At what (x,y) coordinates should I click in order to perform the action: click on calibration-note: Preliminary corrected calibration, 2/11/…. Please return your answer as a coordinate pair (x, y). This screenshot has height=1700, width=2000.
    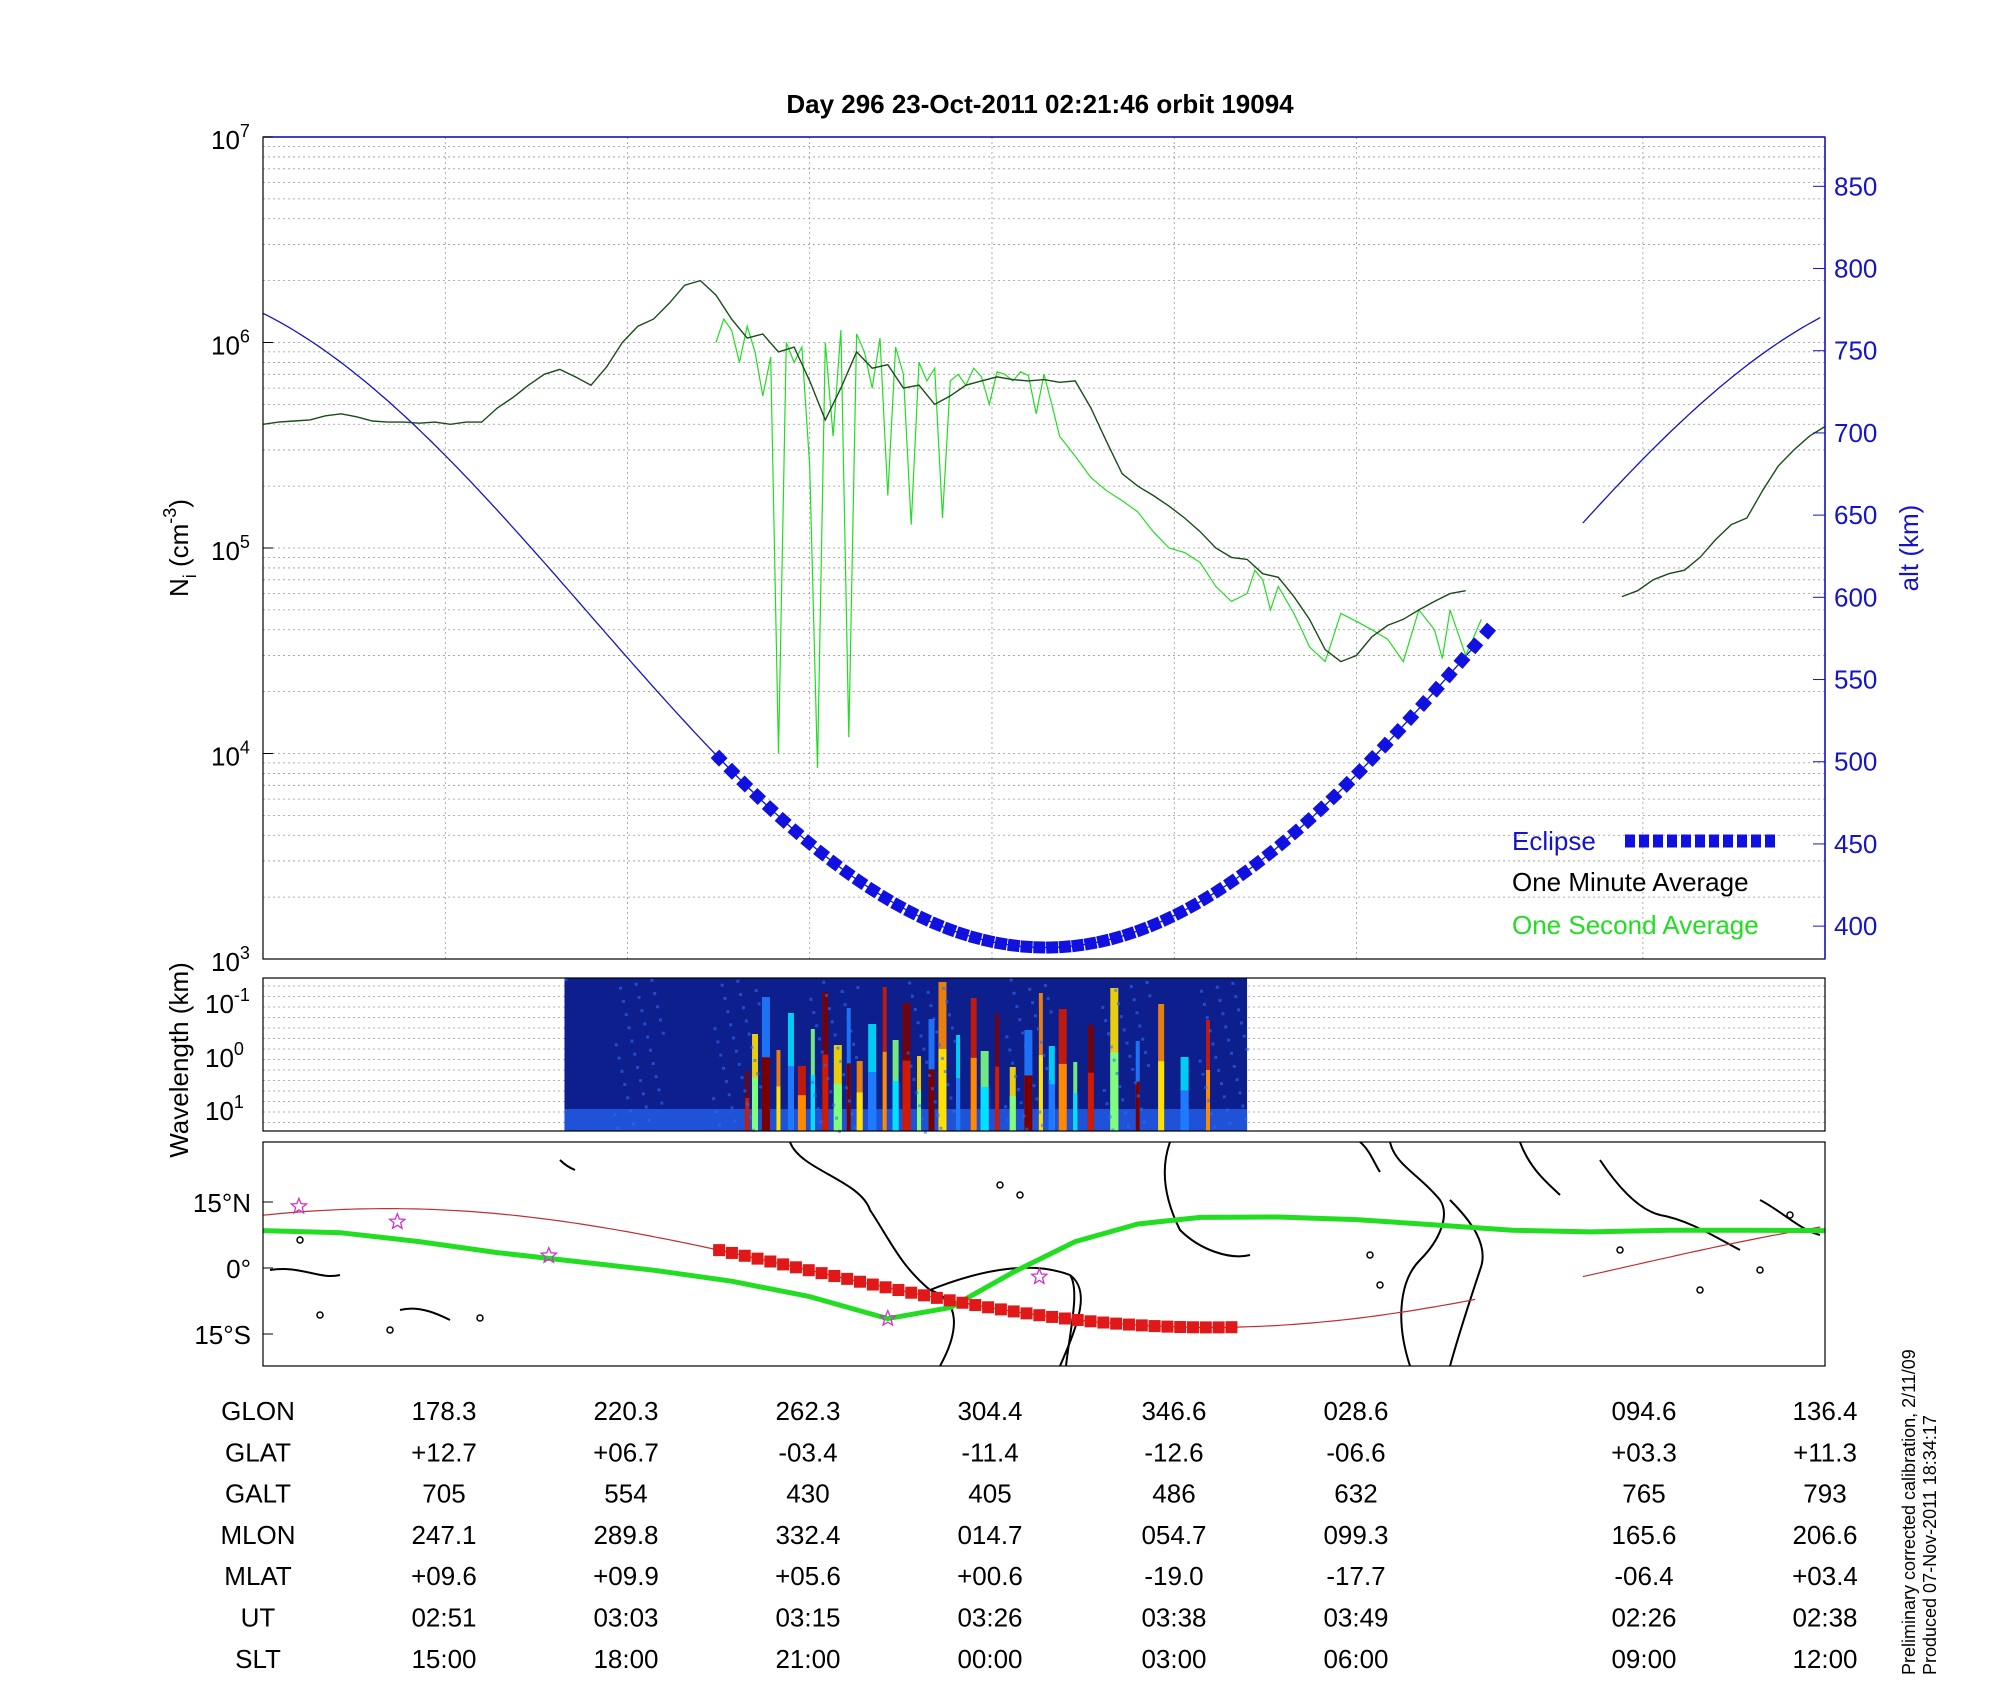
    Looking at the image, I should click on (1909, 1512).